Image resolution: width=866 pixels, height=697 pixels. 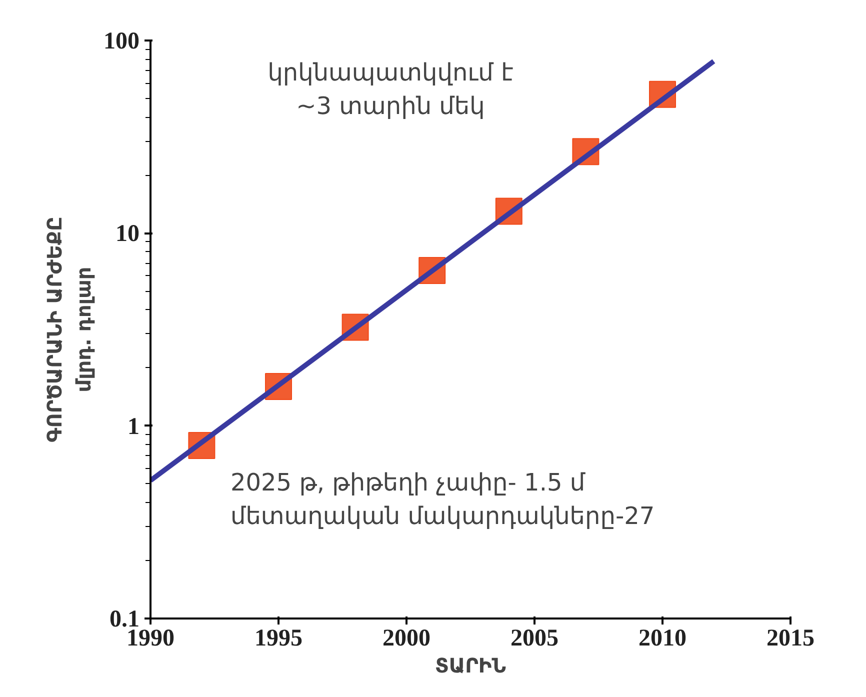 What do you see at coordinates (470, 666) in the screenshot?
I see `x-axis-title: ՏԱՐԻՆ` at bounding box center [470, 666].